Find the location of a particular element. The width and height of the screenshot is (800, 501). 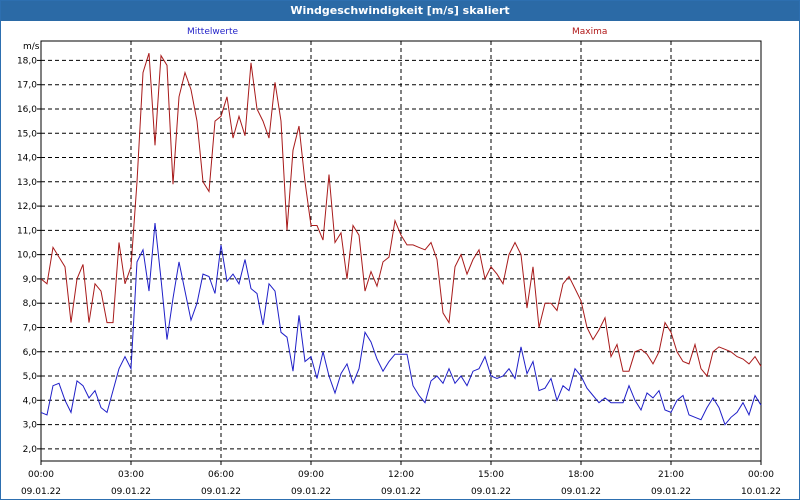

y-tick-label: 9,0 is located at coordinates (30, 280).